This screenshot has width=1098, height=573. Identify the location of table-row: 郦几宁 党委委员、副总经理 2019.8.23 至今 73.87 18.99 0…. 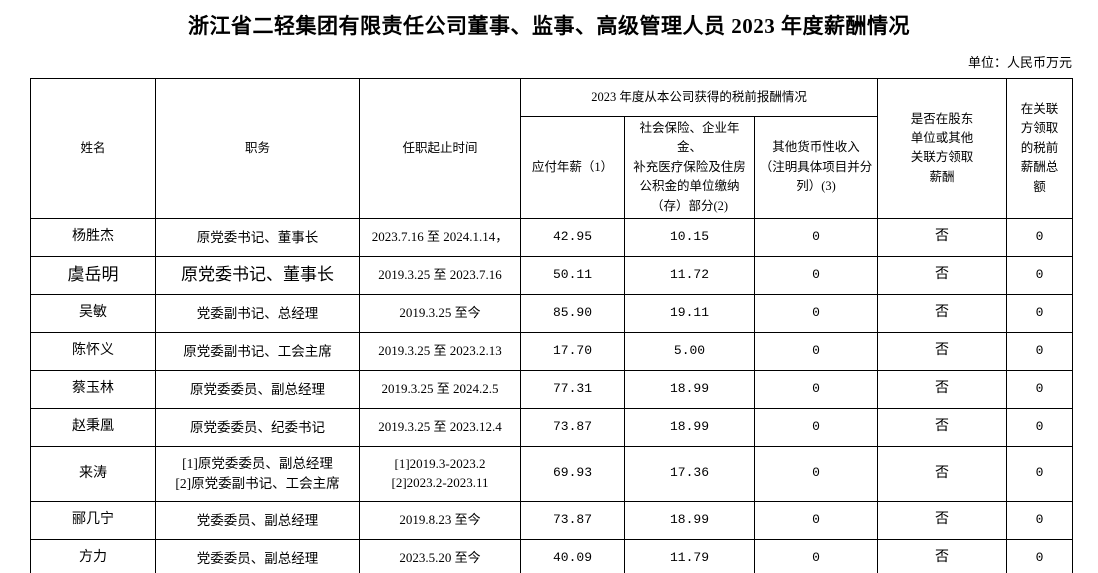
(552, 520).